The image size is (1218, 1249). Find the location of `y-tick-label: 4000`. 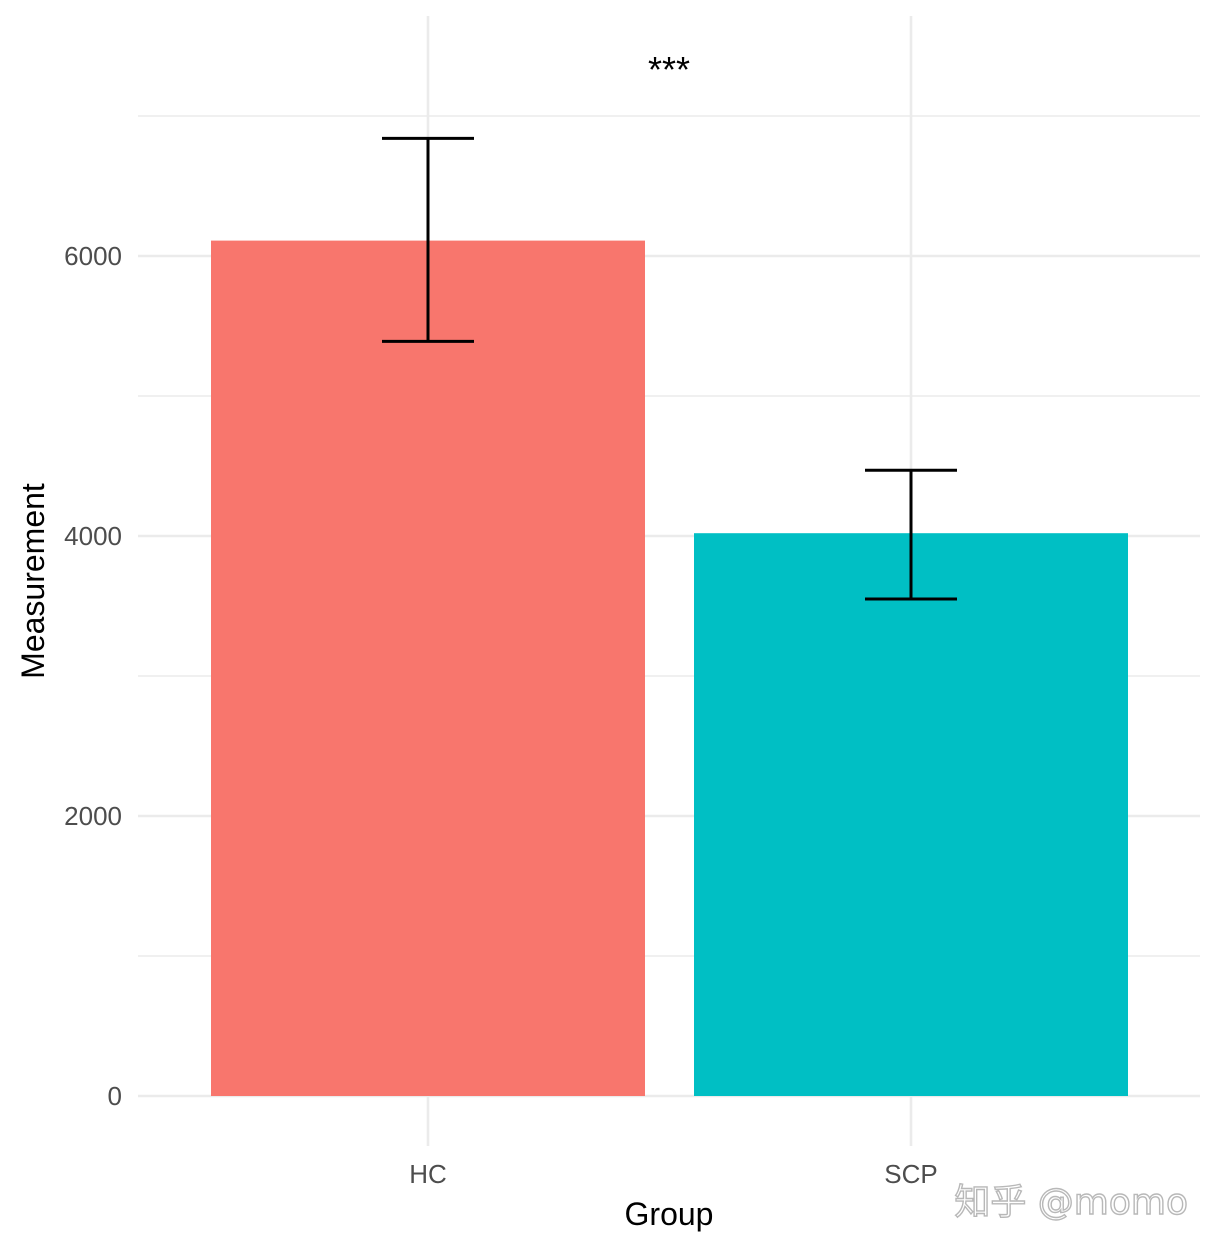

y-tick-label: 4000 is located at coordinates (93, 536).